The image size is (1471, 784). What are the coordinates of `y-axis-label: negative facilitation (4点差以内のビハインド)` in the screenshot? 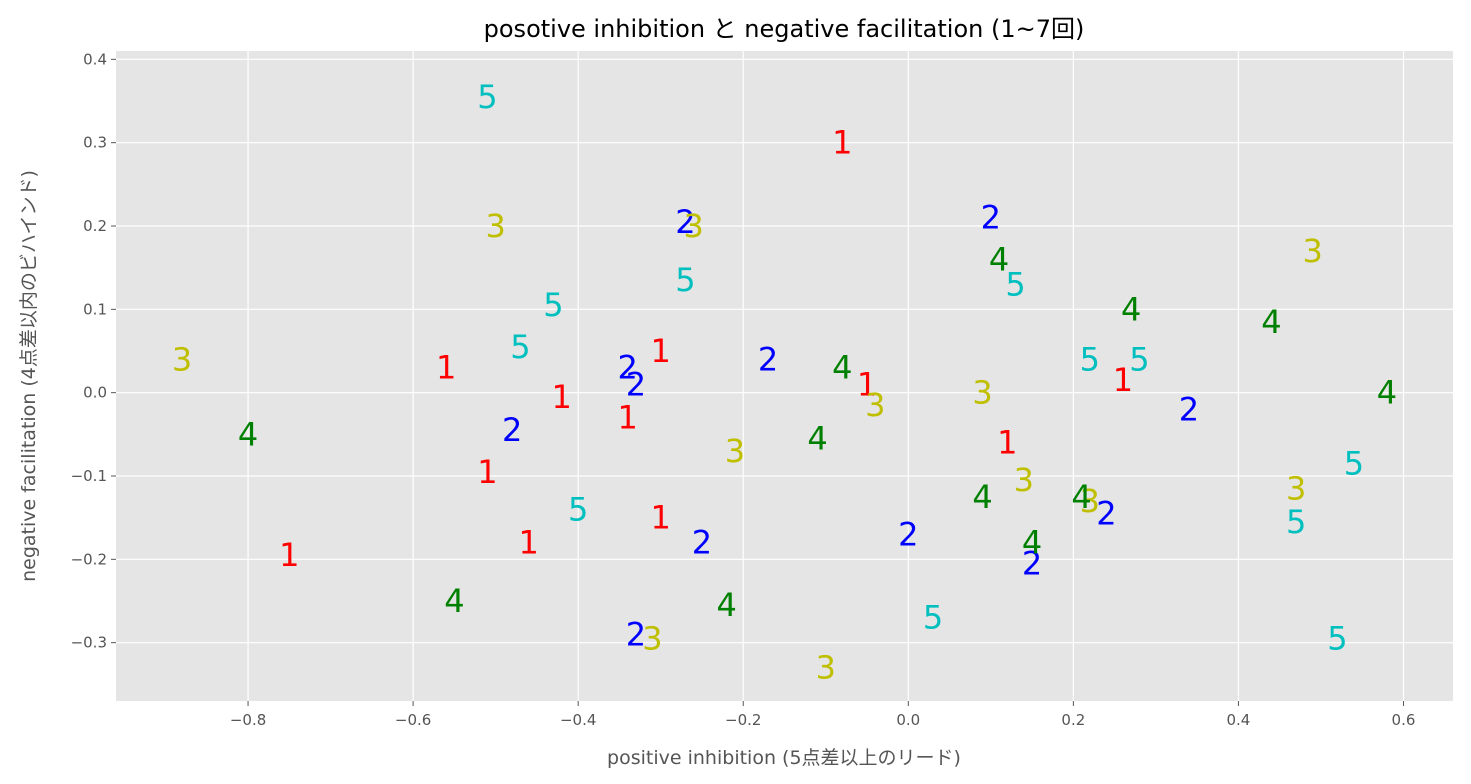 It's located at (29, 376).